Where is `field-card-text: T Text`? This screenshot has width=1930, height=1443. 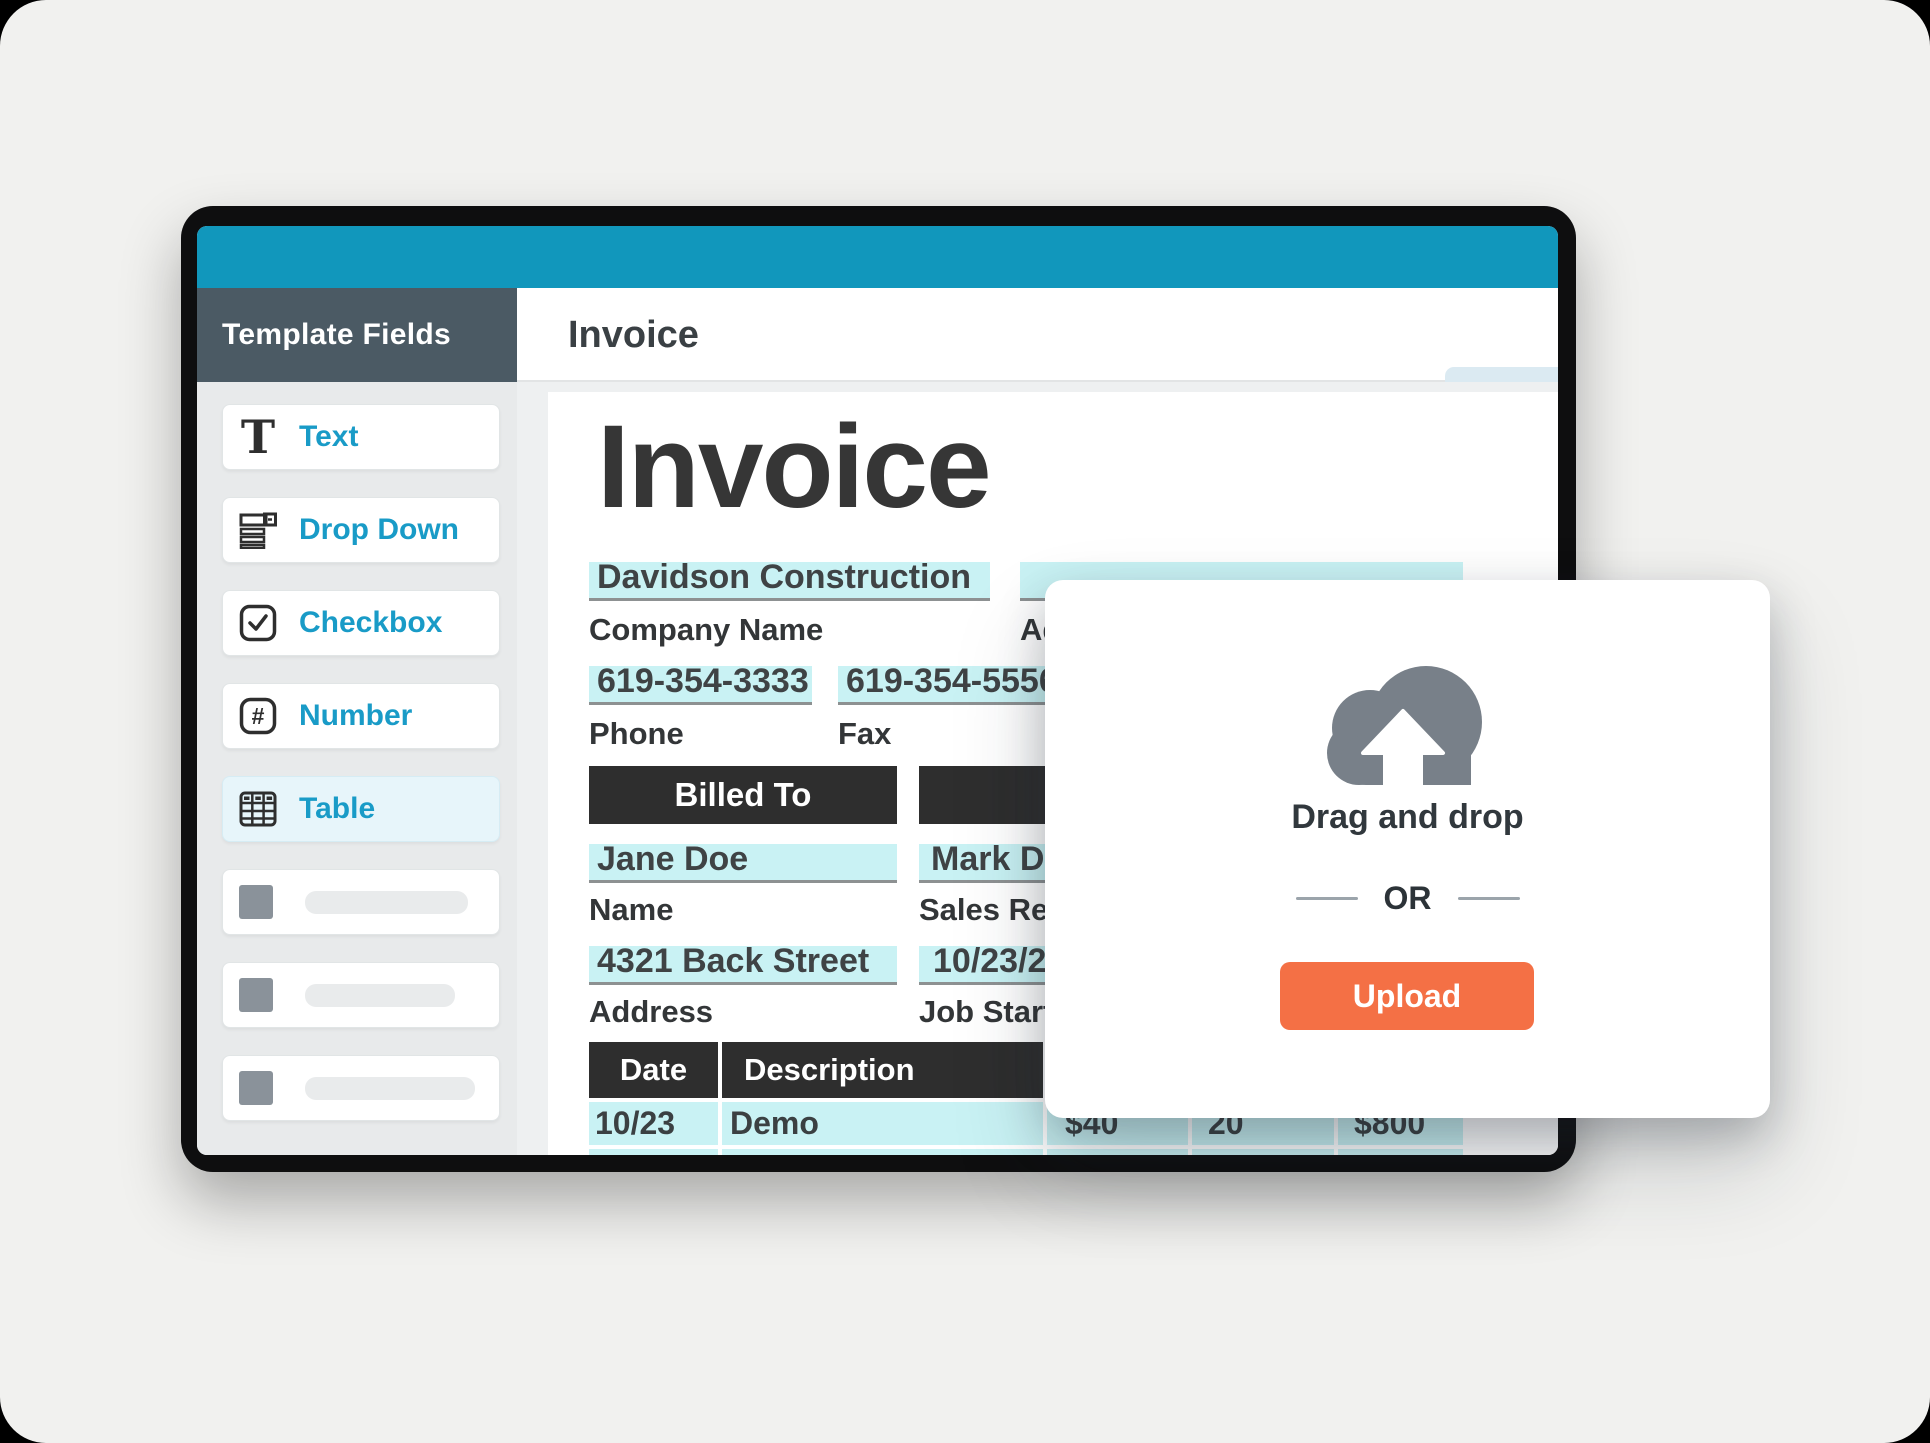 field-card-text: T Text is located at coordinates (361, 437).